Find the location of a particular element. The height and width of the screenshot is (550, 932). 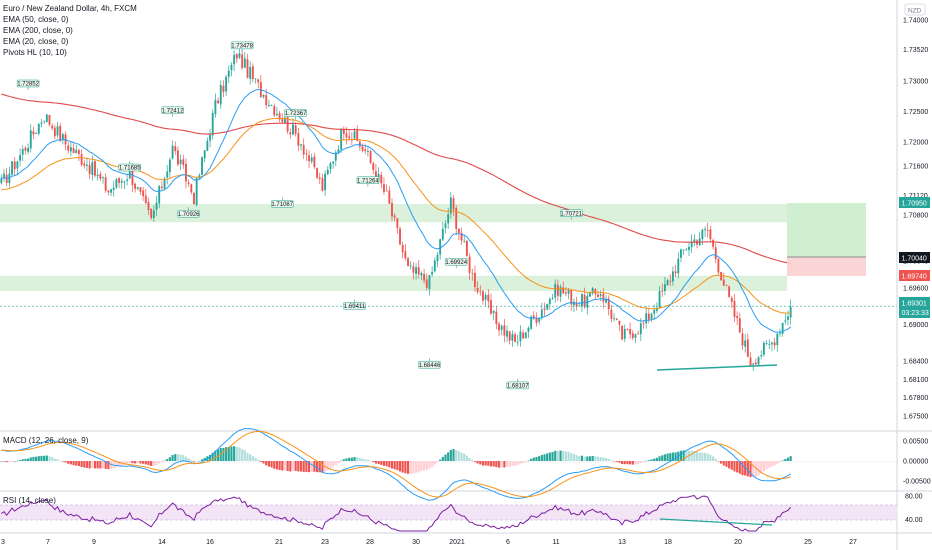

svg-text: 1.72367 is located at coordinates (296, 114).